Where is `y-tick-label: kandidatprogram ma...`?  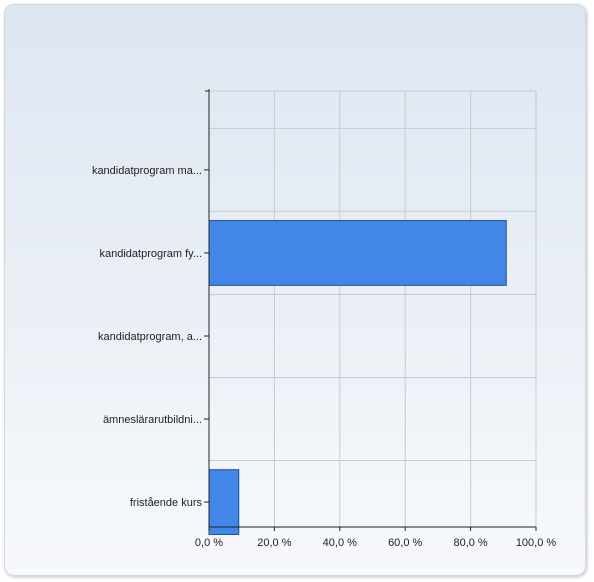
y-tick-label: kandidatprogram ma... is located at coordinates (147, 171).